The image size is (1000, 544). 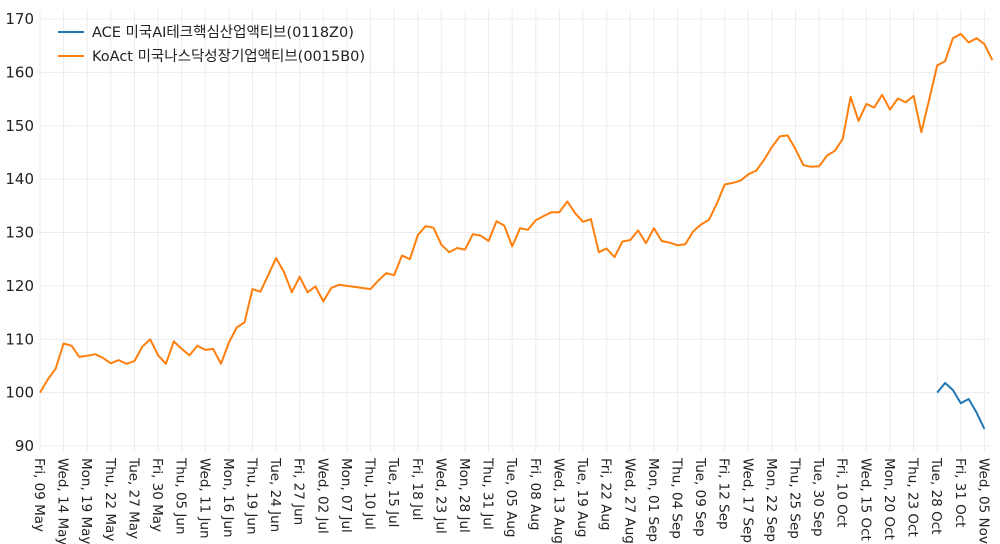 I want to click on x-tick-label: Wed, 13 Aug, so click(x=558, y=501).